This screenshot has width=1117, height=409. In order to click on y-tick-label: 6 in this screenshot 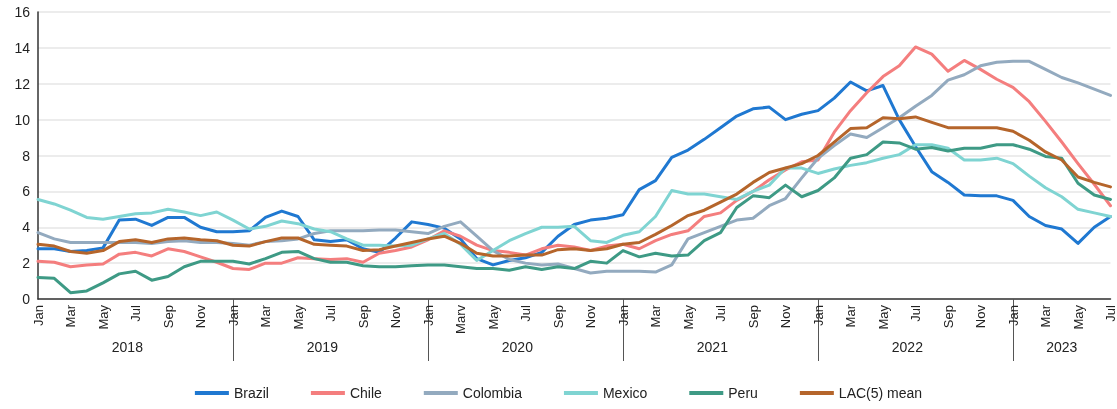, I will do `click(26, 191)`.